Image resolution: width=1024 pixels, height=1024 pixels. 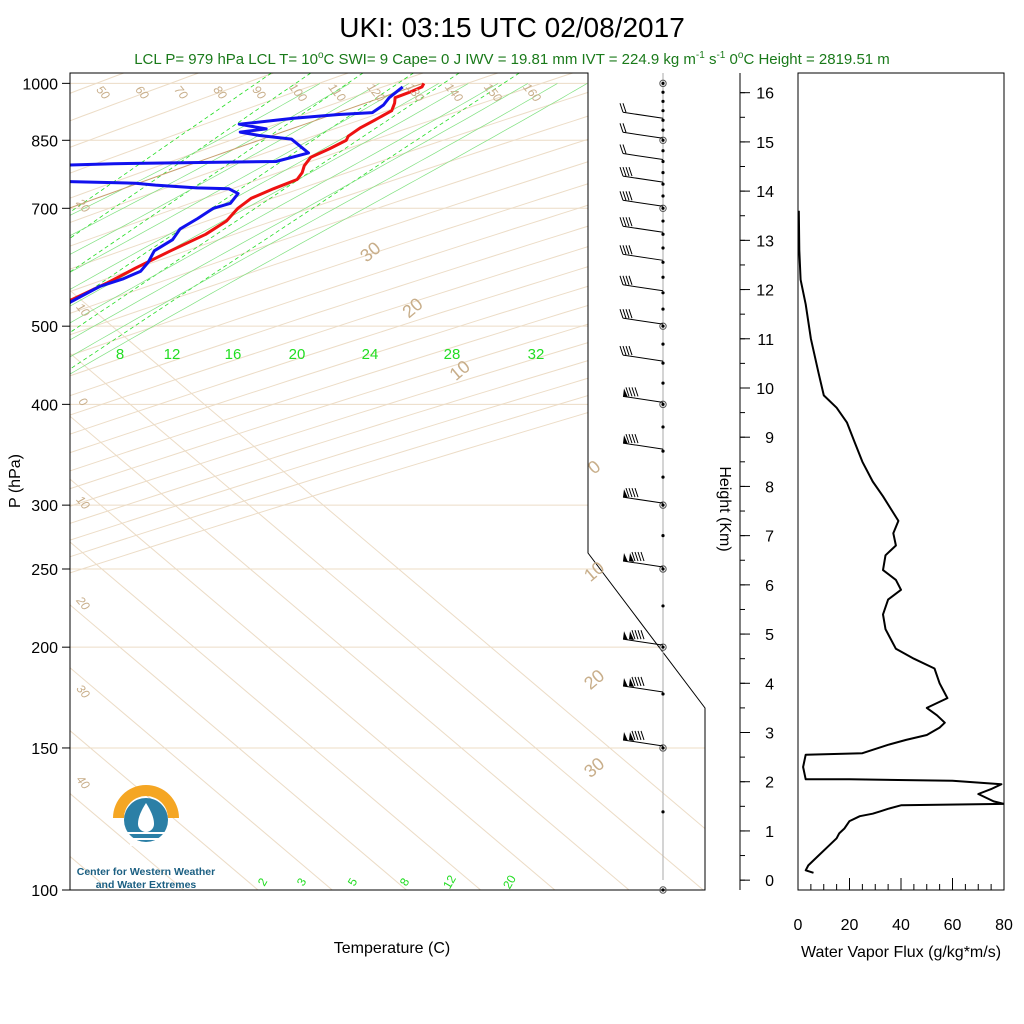 What do you see at coordinates (376, 92) in the screenshot?
I see `isotherm-top-label: 120` at bounding box center [376, 92].